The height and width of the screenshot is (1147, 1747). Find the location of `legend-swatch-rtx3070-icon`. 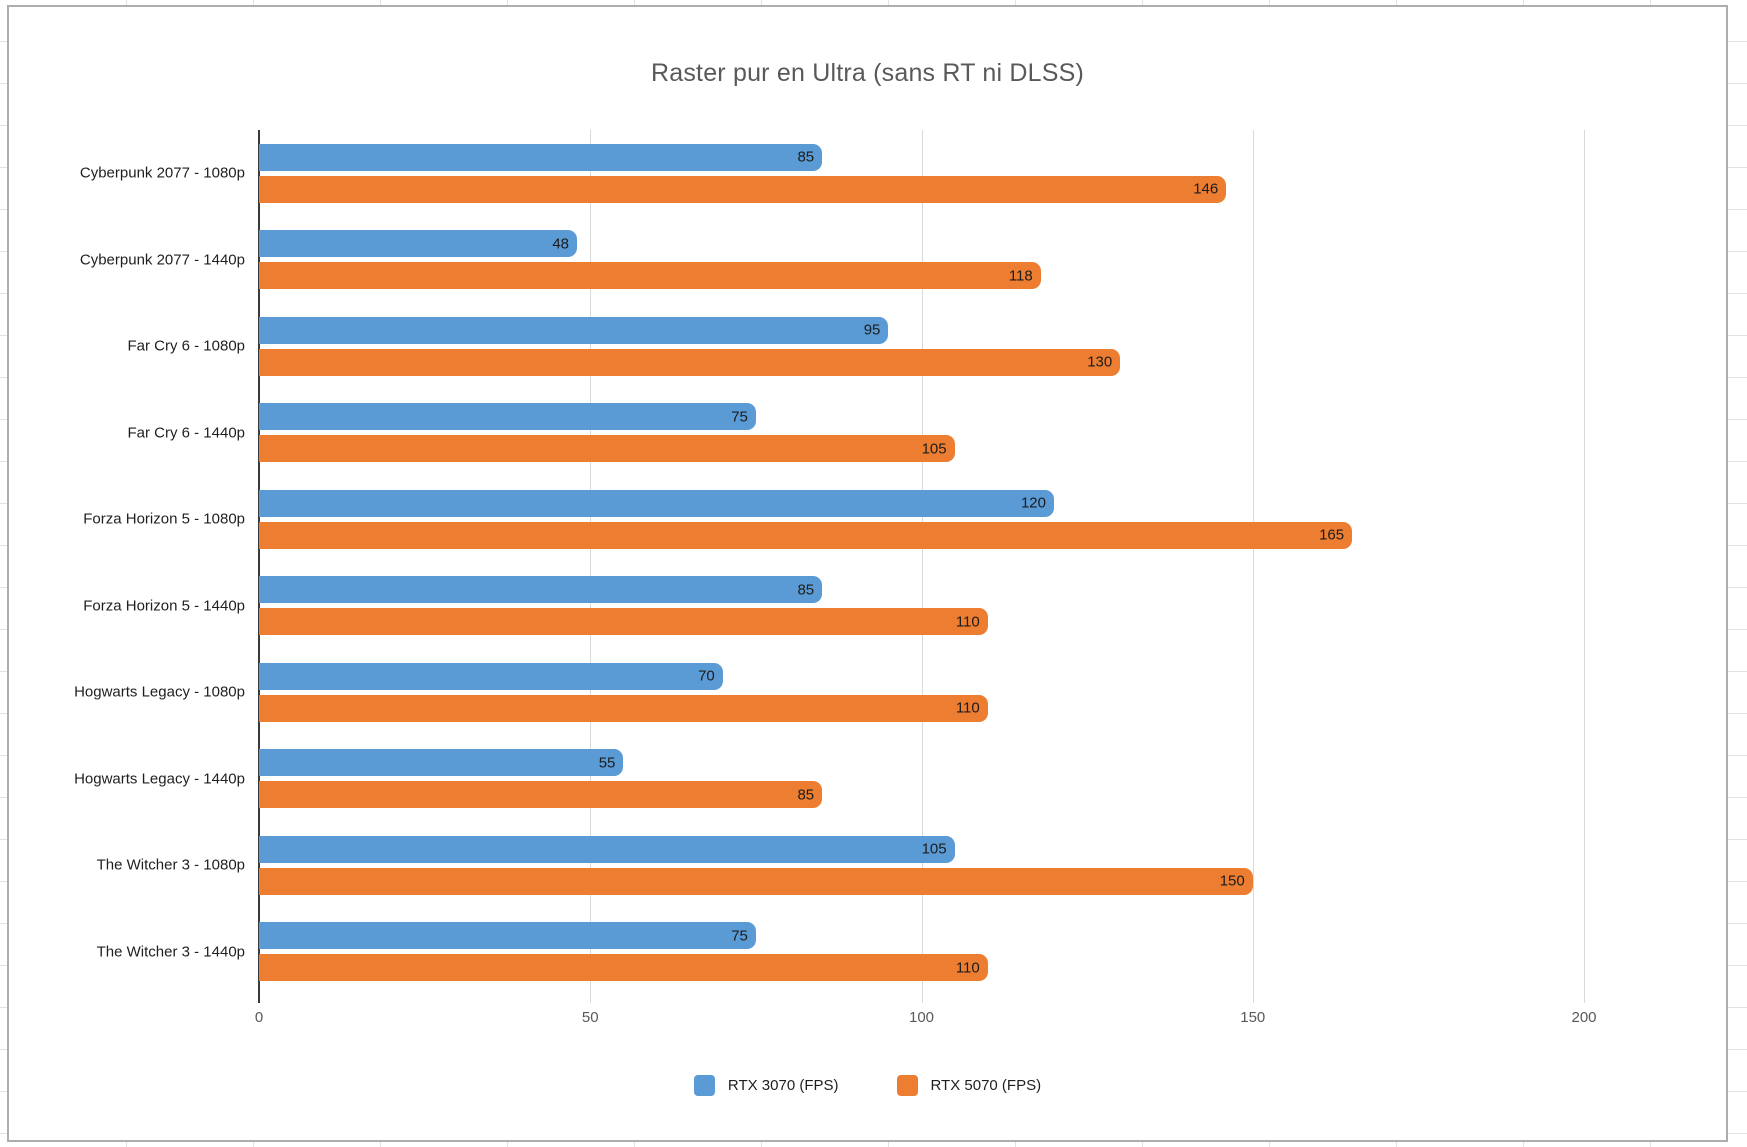

legend-swatch-rtx3070-icon is located at coordinates (704, 1085).